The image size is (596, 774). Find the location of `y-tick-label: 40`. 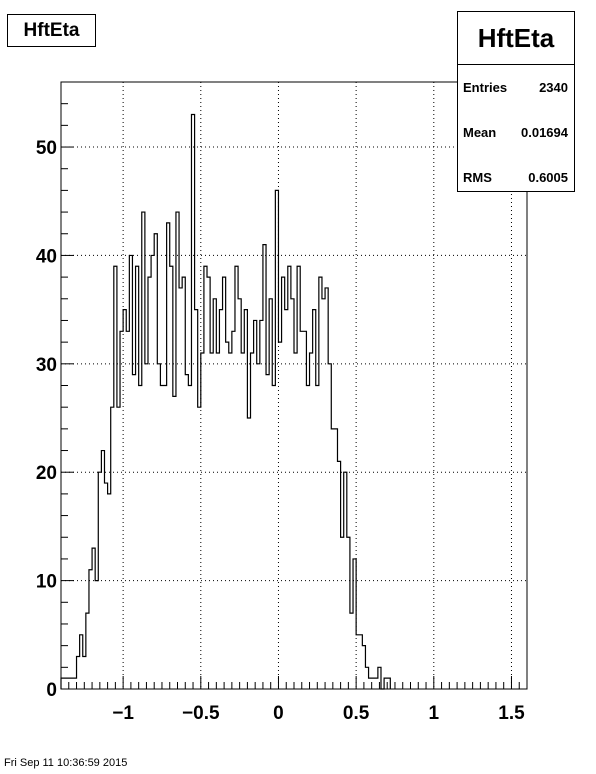

y-tick-label: 40 is located at coordinates (46, 256).